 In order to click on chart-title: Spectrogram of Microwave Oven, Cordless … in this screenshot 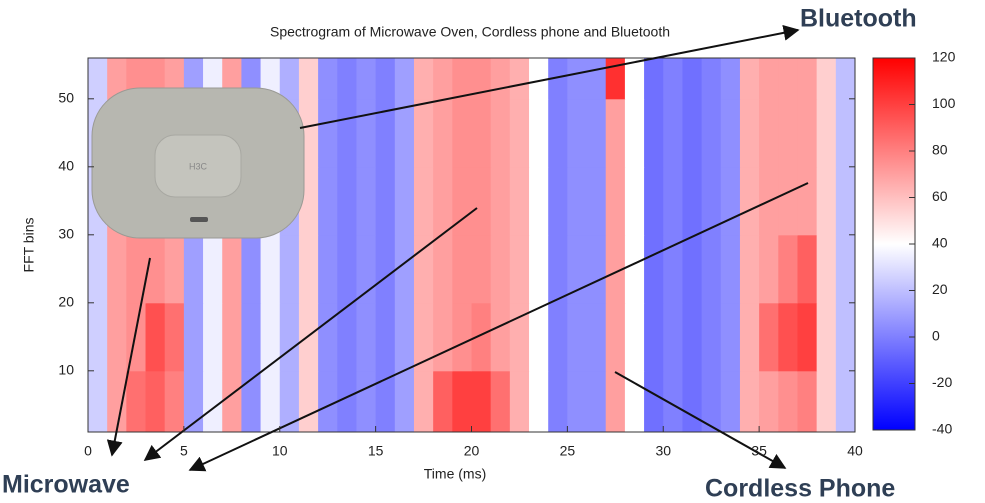, I will do `click(470, 32)`.